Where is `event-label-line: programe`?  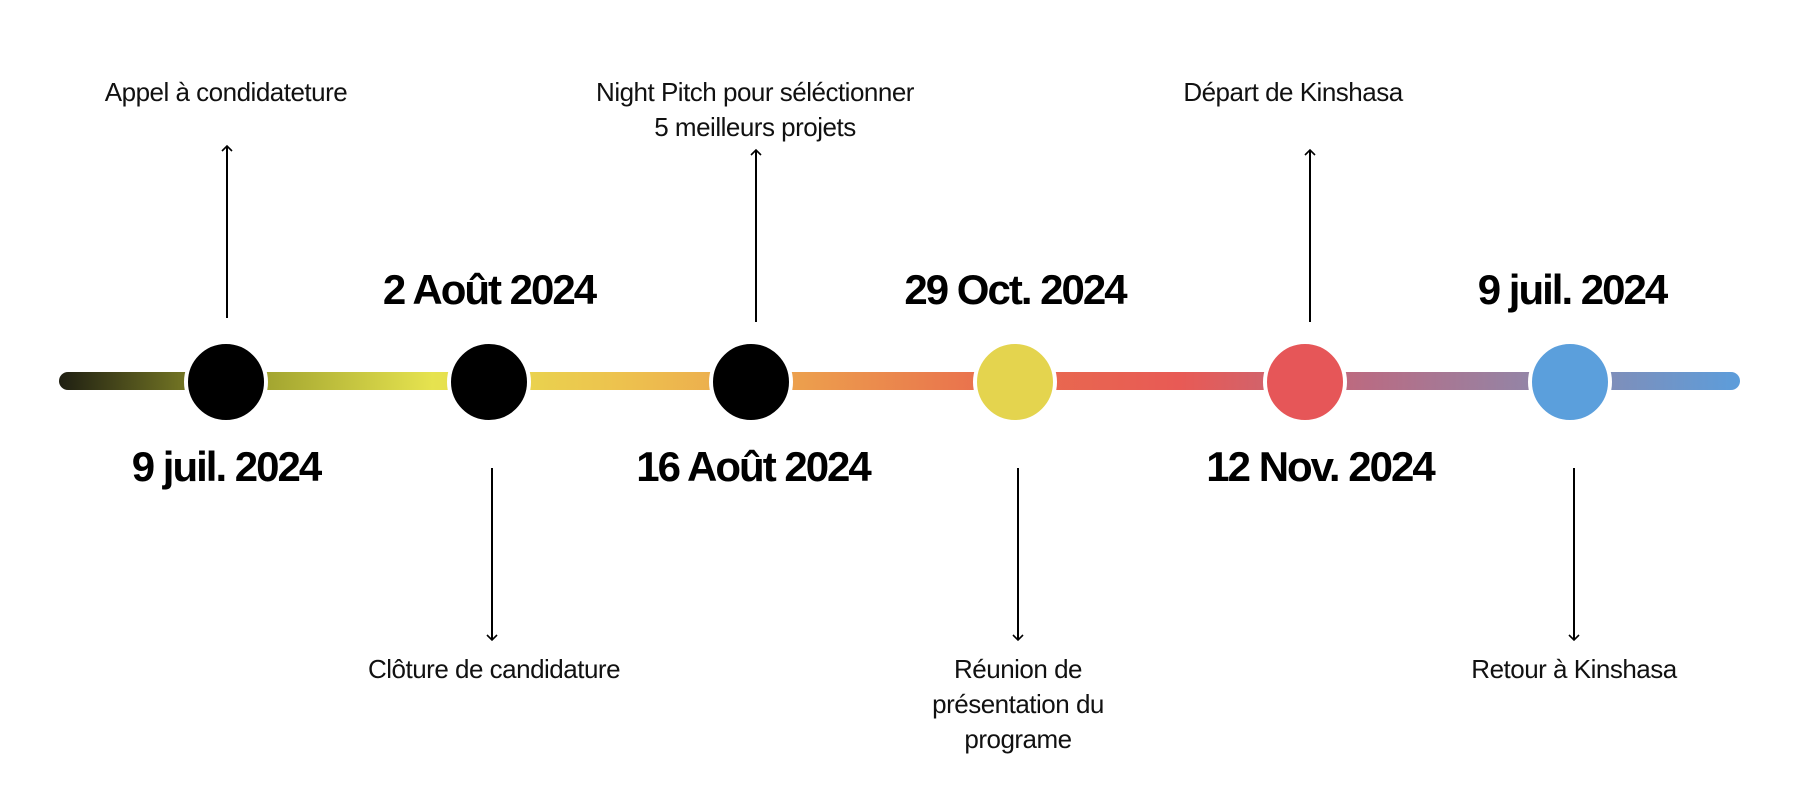
event-label-line: programe is located at coordinates (1018, 739).